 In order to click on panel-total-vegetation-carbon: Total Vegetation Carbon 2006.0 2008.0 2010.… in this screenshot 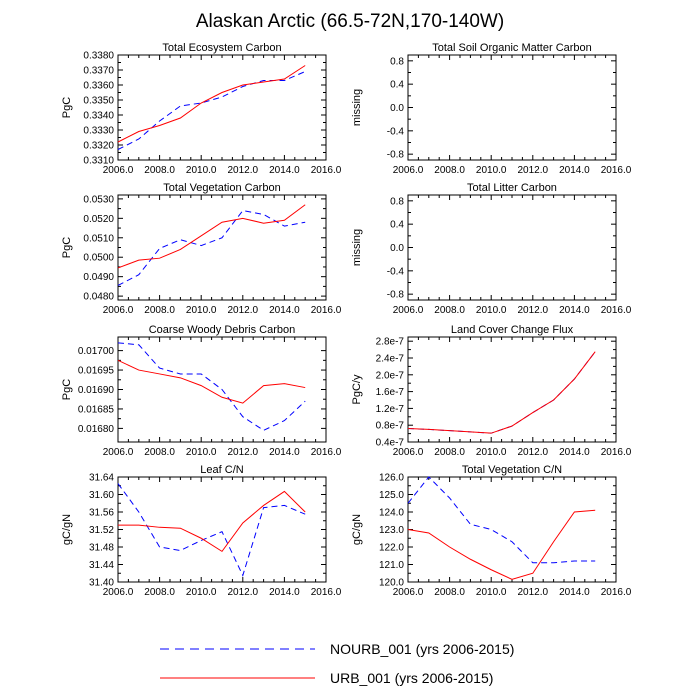, I will do `click(201, 249)`.